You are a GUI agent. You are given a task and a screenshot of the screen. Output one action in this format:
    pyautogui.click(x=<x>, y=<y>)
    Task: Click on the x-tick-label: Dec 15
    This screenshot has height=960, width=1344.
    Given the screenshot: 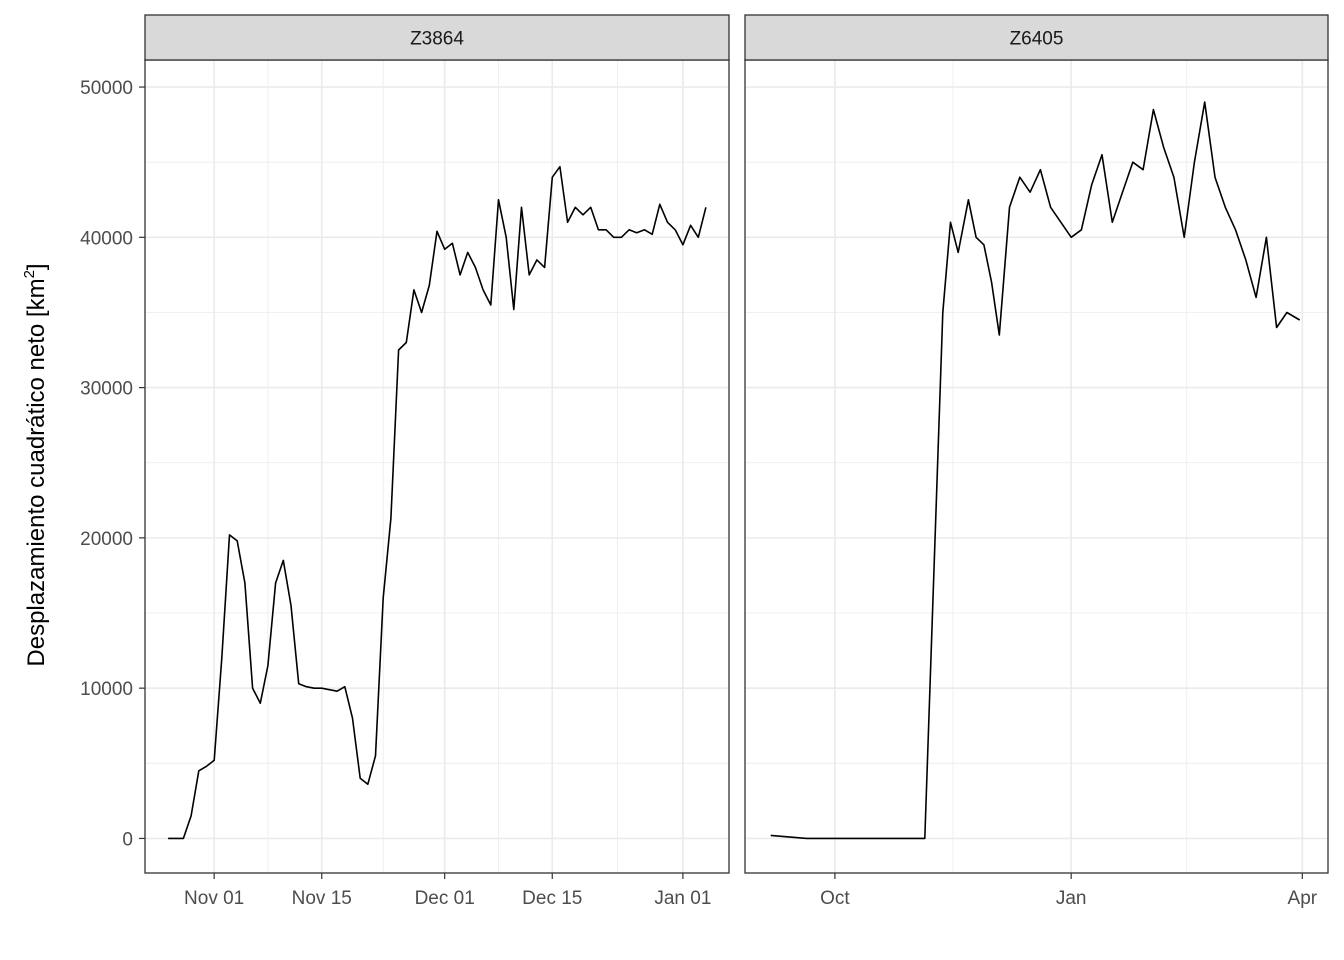 What is the action you would take?
    pyautogui.click(x=552, y=898)
    